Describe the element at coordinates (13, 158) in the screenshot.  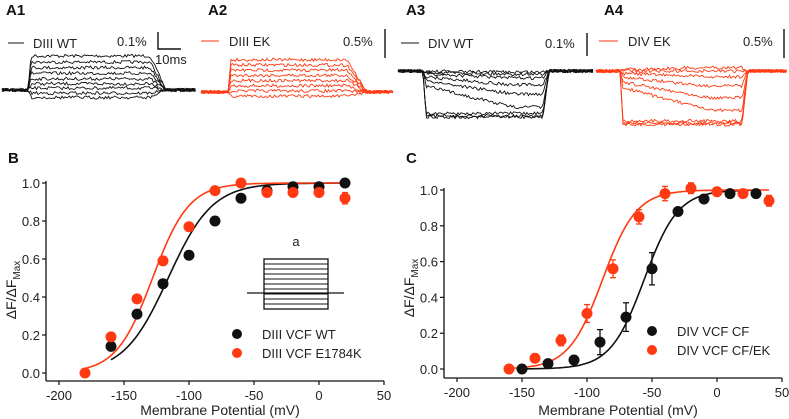
I see `panel-label-b: B` at that location.